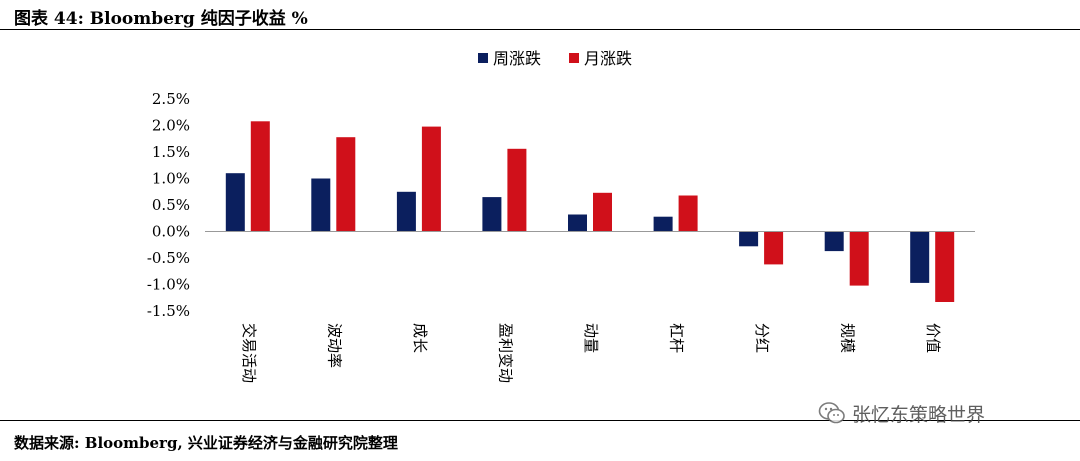  What do you see at coordinates (171, 152) in the screenshot?
I see `y-tick-label: 1.5%` at bounding box center [171, 152].